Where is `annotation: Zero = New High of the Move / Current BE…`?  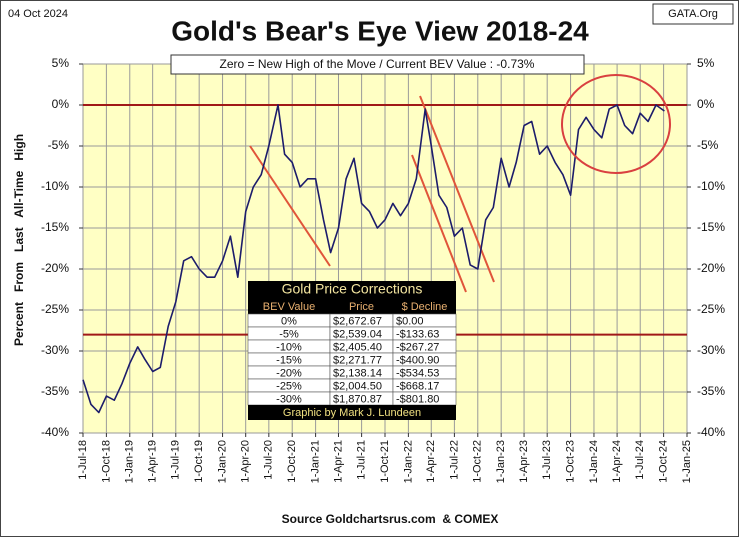
annotation: Zero = New High of the Move / Current BE… is located at coordinates (377, 64).